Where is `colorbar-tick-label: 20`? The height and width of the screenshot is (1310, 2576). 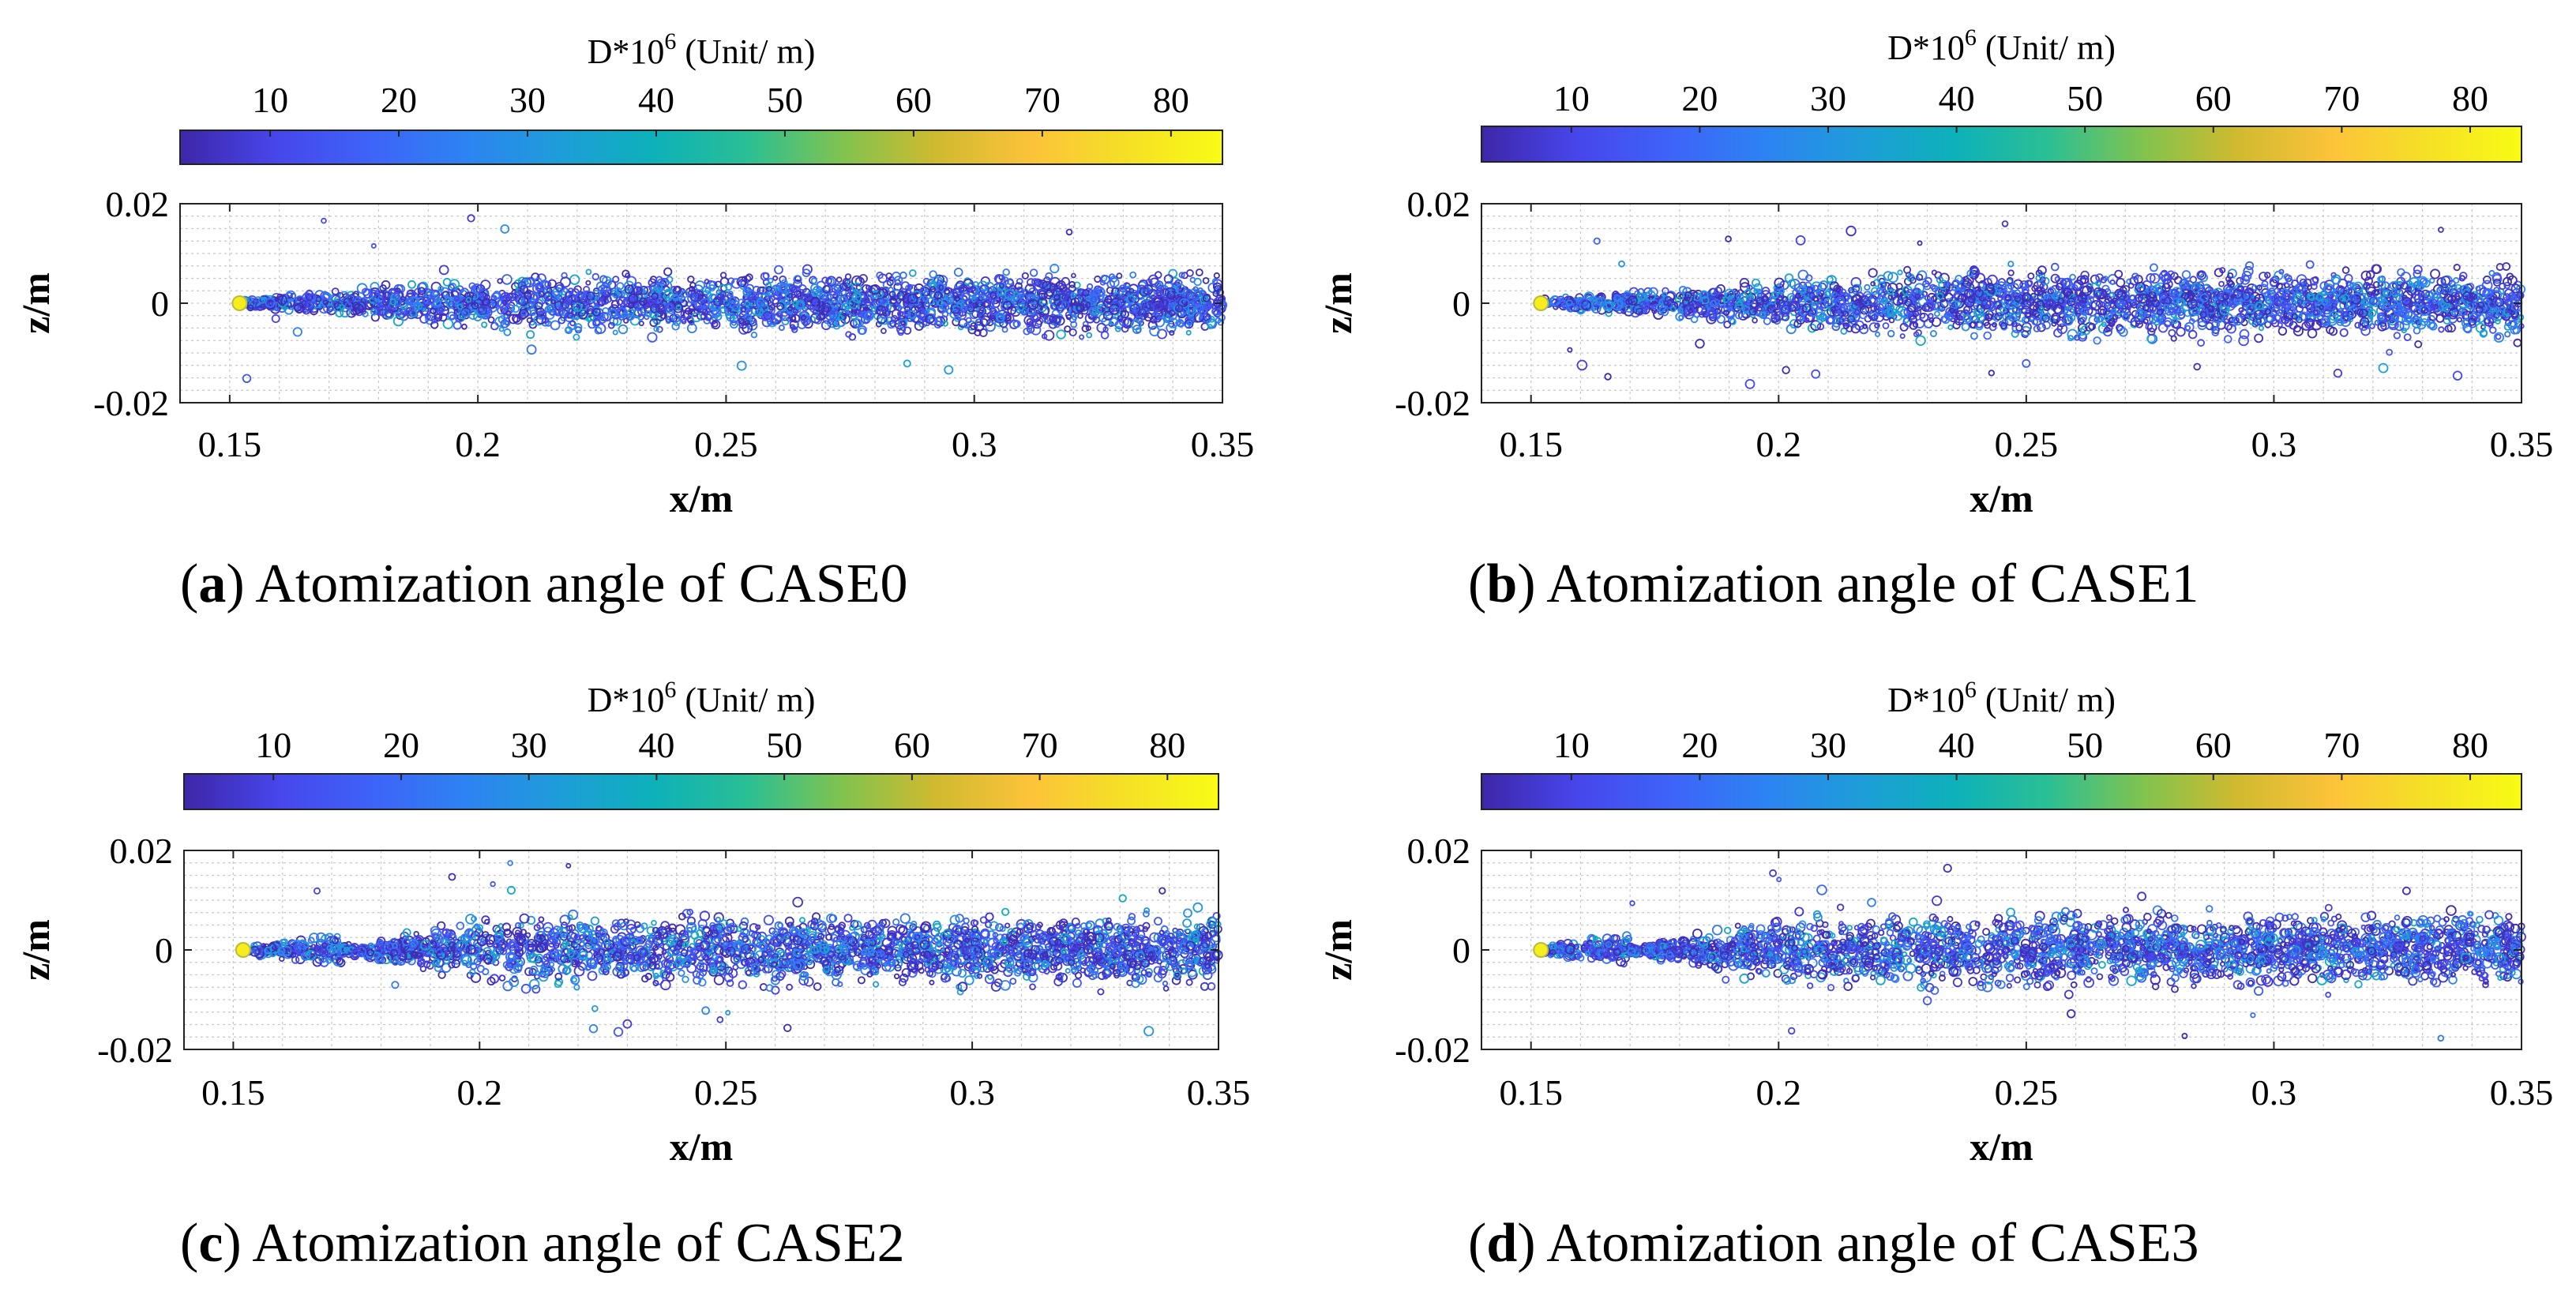 colorbar-tick-label: 20 is located at coordinates (399, 100).